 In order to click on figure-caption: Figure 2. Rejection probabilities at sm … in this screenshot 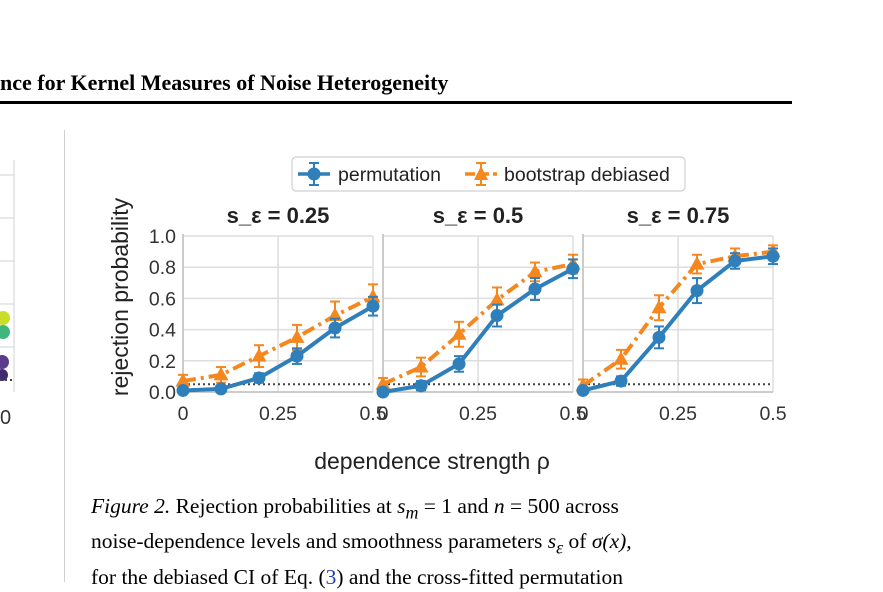, I will do `click(441, 542)`.